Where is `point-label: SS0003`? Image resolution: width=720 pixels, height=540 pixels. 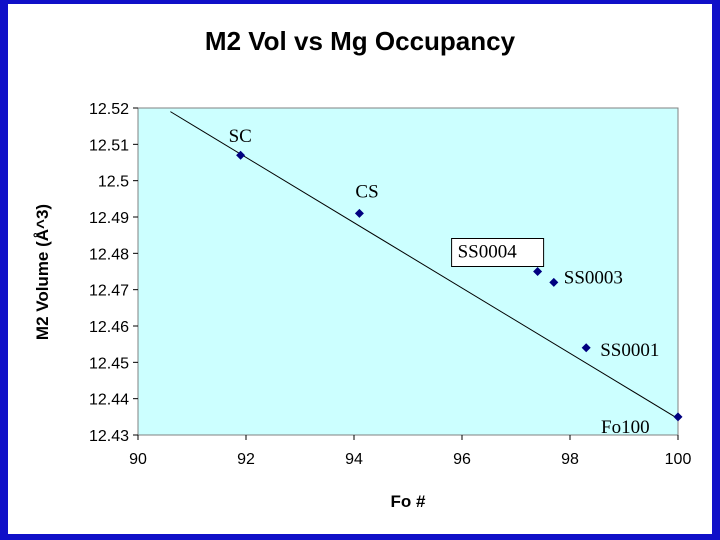 point-label: SS0003 is located at coordinates (593, 277).